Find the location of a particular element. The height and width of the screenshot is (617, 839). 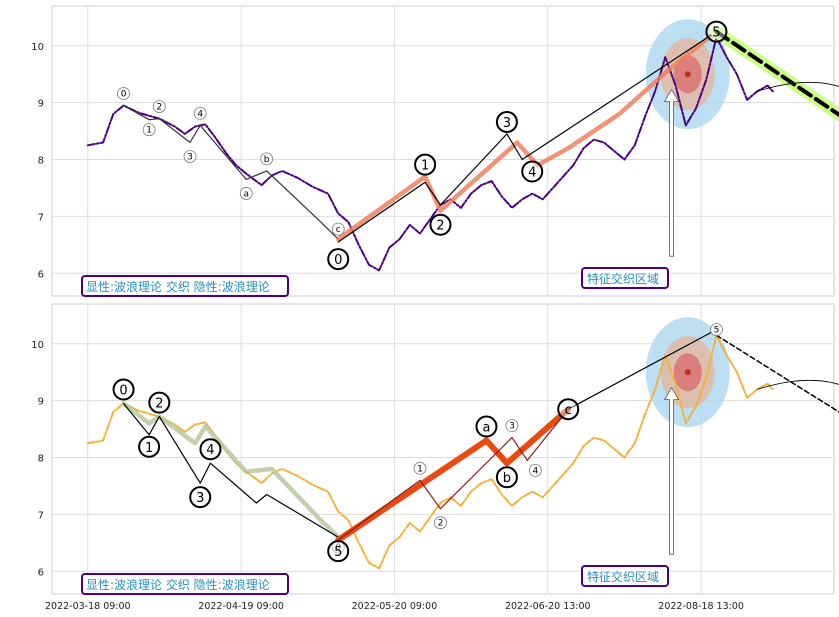

x-tick-label: 2022-08-18 13:00 is located at coordinates (701, 606).